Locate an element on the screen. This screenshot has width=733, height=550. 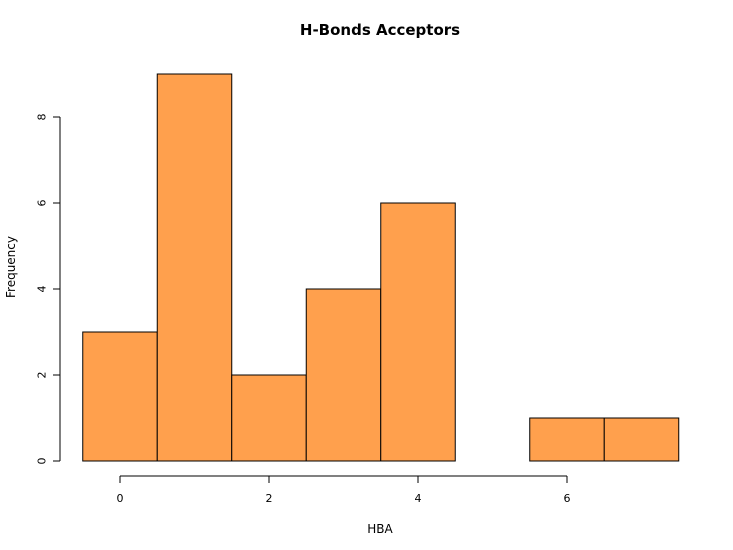
x-tick-label: 0 is located at coordinates (120, 498).